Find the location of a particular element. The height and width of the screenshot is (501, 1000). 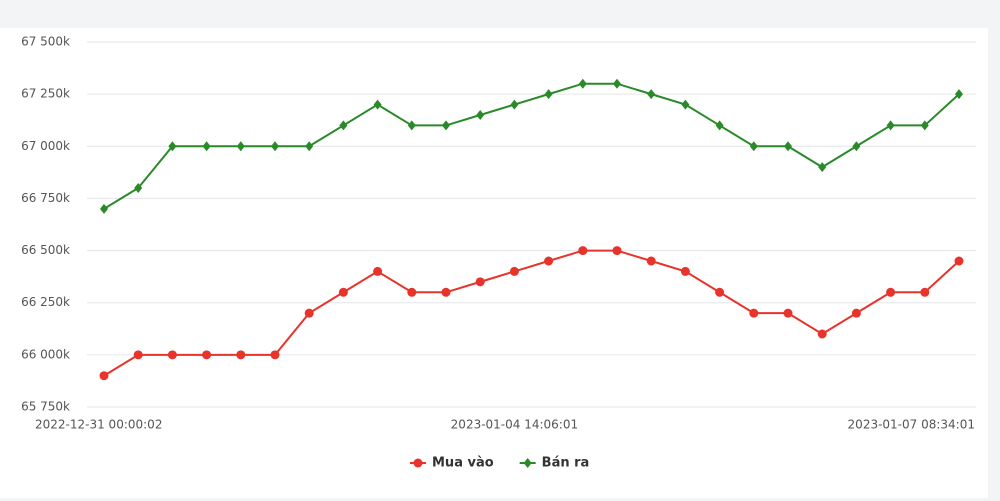

legend-item: Bán ra is located at coordinates (554, 463).